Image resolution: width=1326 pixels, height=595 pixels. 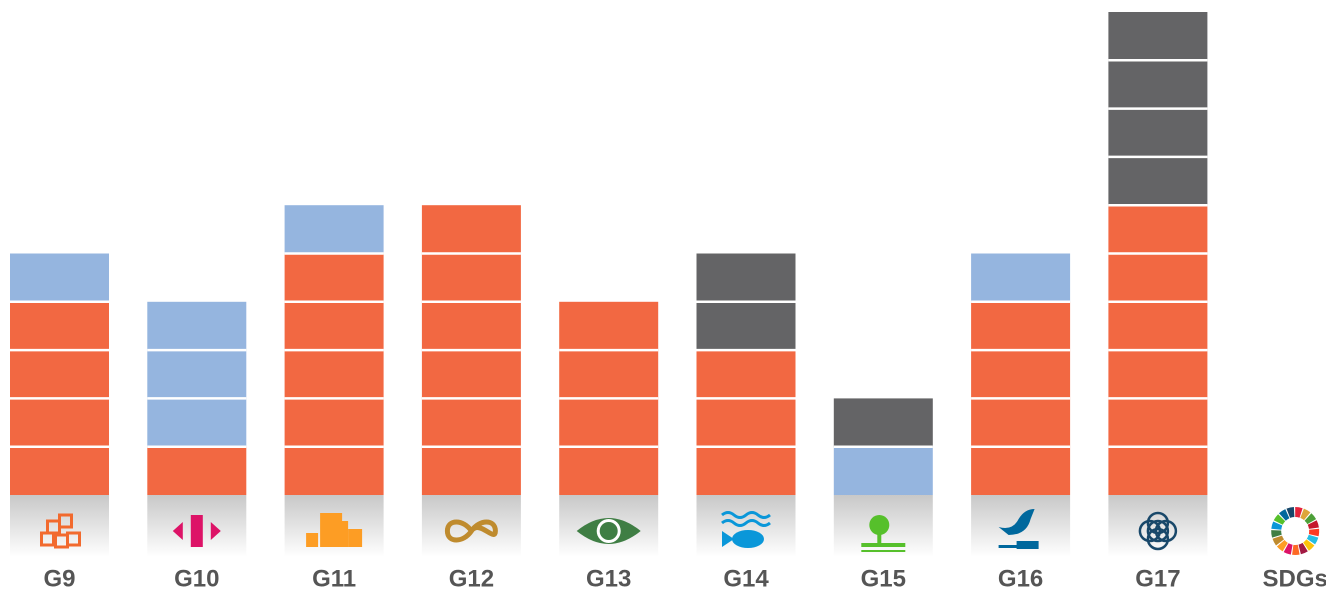 What do you see at coordinates (746, 578) in the screenshot?
I see `x-tick-label: G14` at bounding box center [746, 578].